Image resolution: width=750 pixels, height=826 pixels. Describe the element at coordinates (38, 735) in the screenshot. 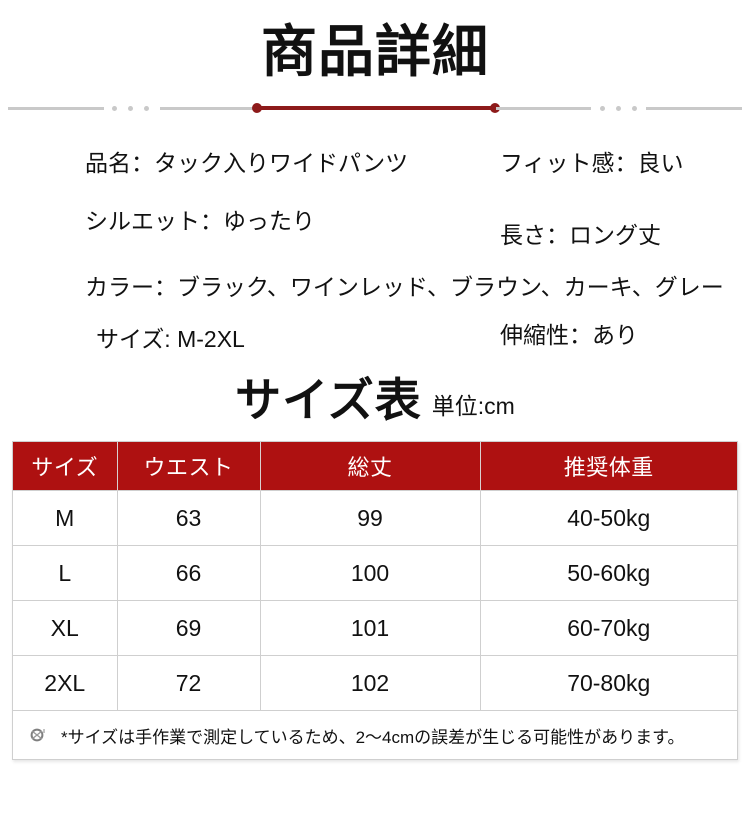

I see `measure-icon` at that location.